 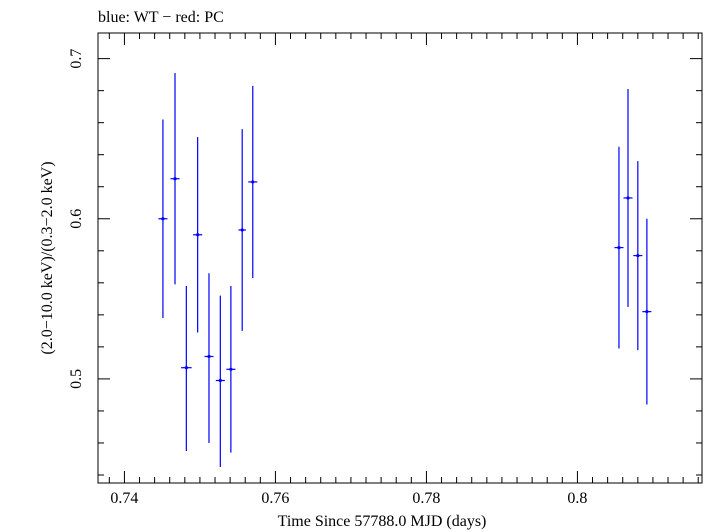 I want to click on y-tick-label: 0.5, so click(x=76, y=379).